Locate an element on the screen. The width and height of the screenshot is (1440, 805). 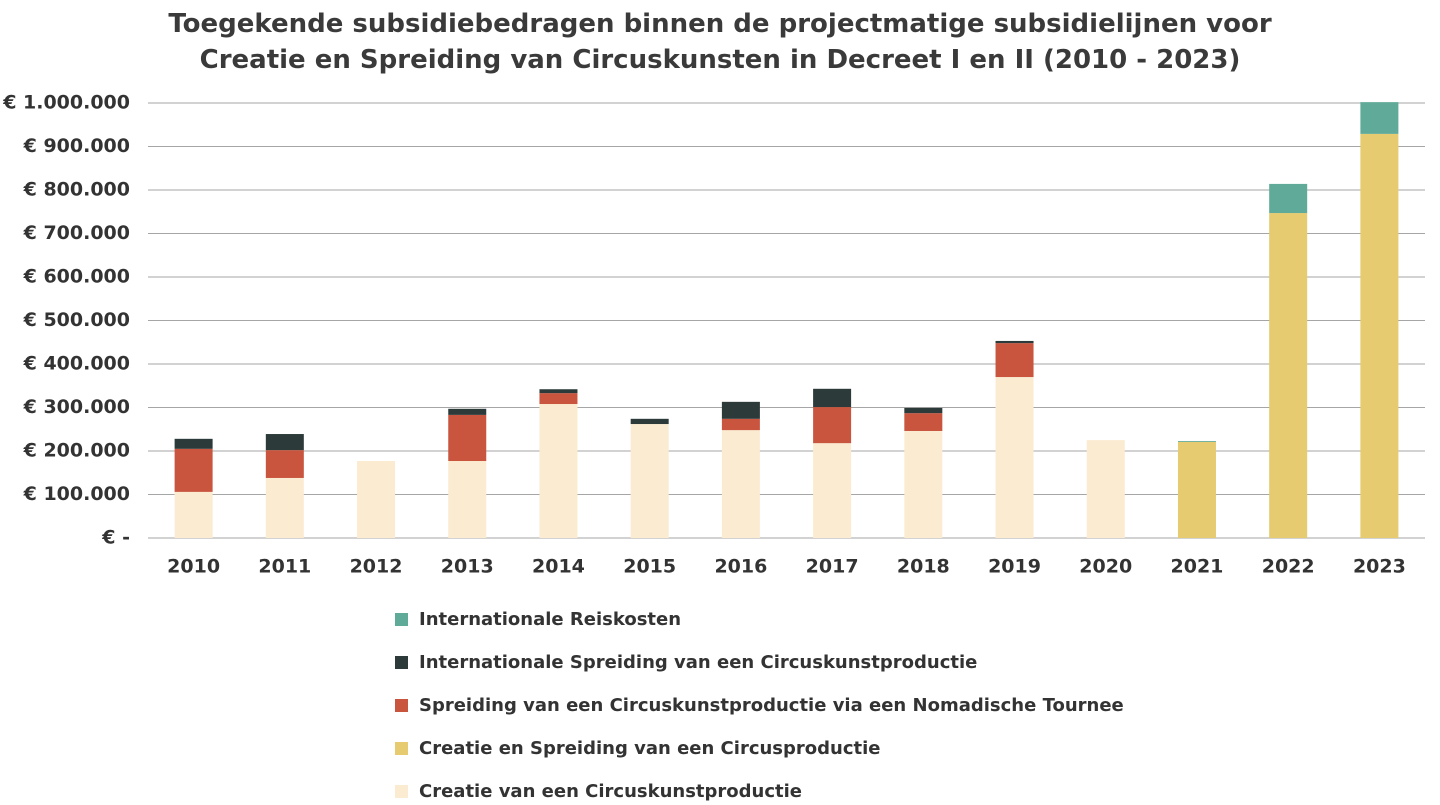
x-tick-label: 2018 is located at coordinates (923, 567).